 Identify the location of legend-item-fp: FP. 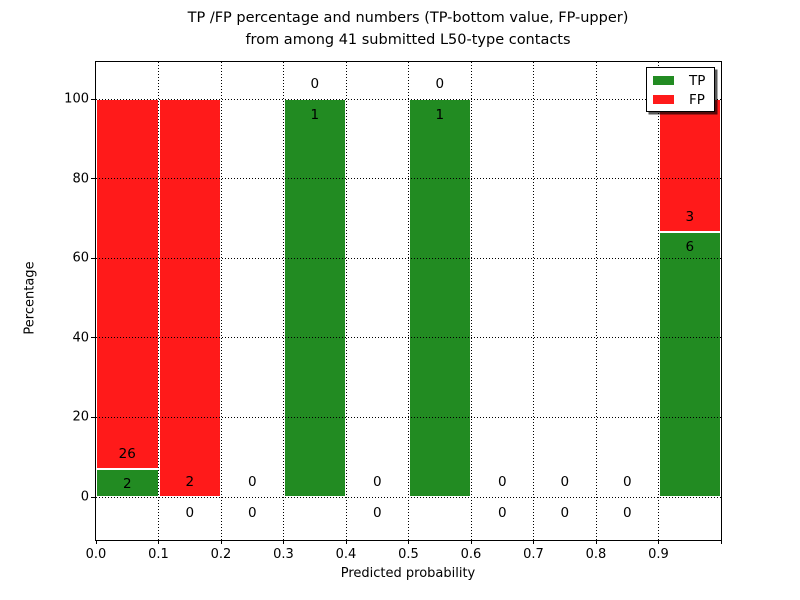
(680, 99).